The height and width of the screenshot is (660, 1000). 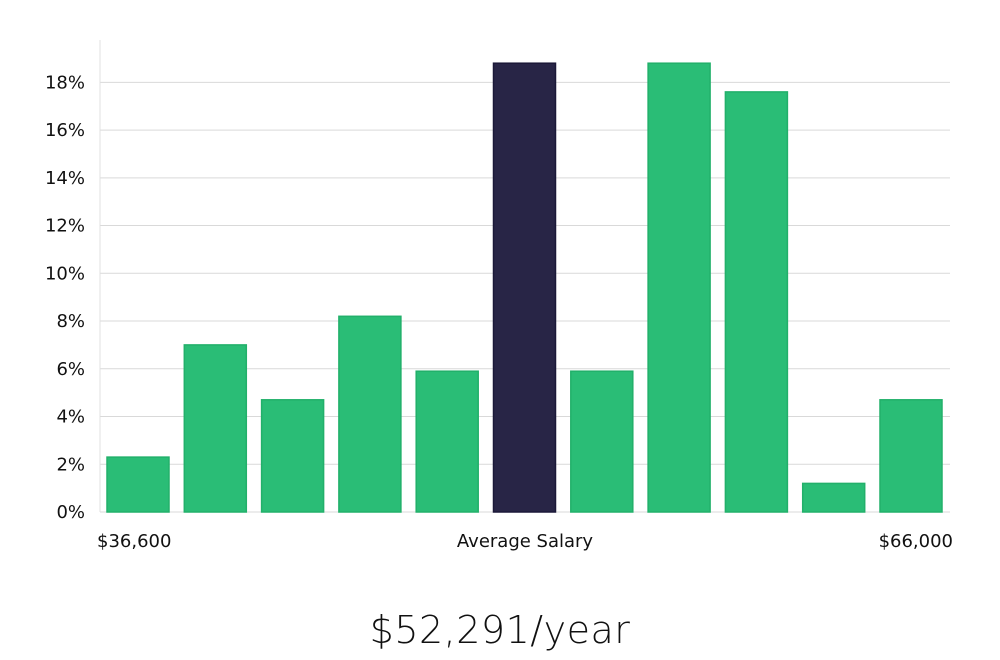 What do you see at coordinates (70, 417) in the screenshot?
I see `y-tick-label: 4%` at bounding box center [70, 417].